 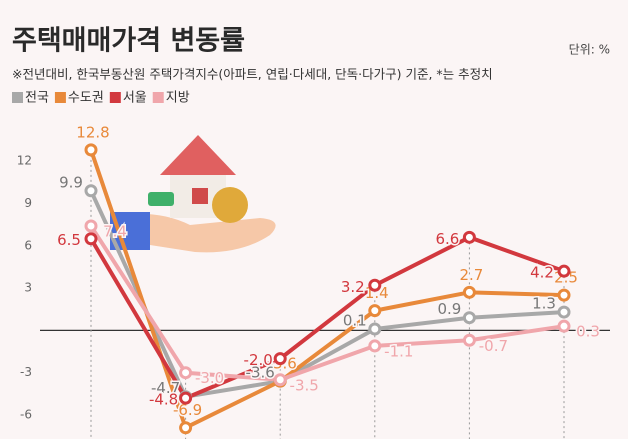 I want to click on data-label: -4.8, so click(x=163, y=400).